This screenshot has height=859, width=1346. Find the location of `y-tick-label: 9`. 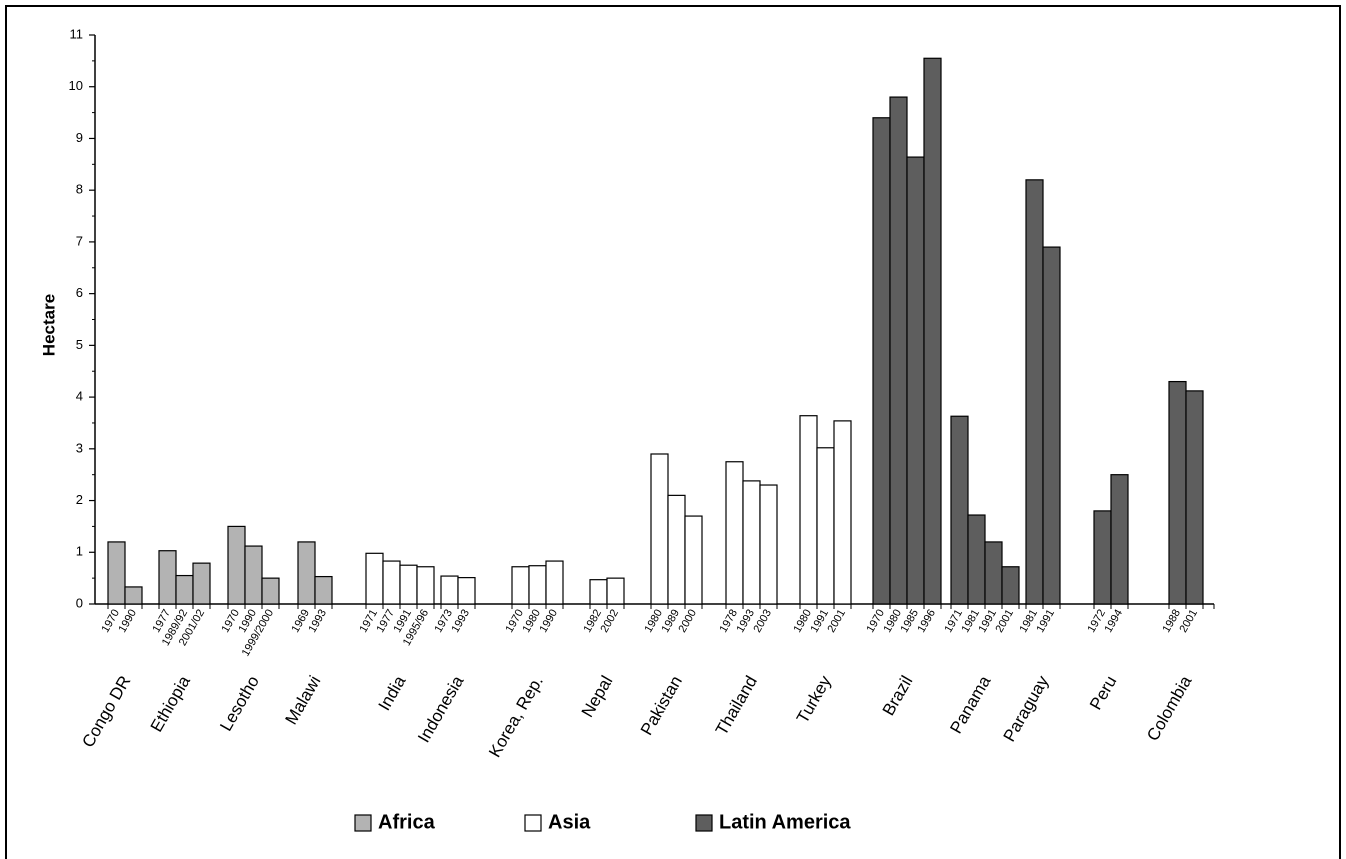

y-tick-label: 9 is located at coordinates (79, 137).